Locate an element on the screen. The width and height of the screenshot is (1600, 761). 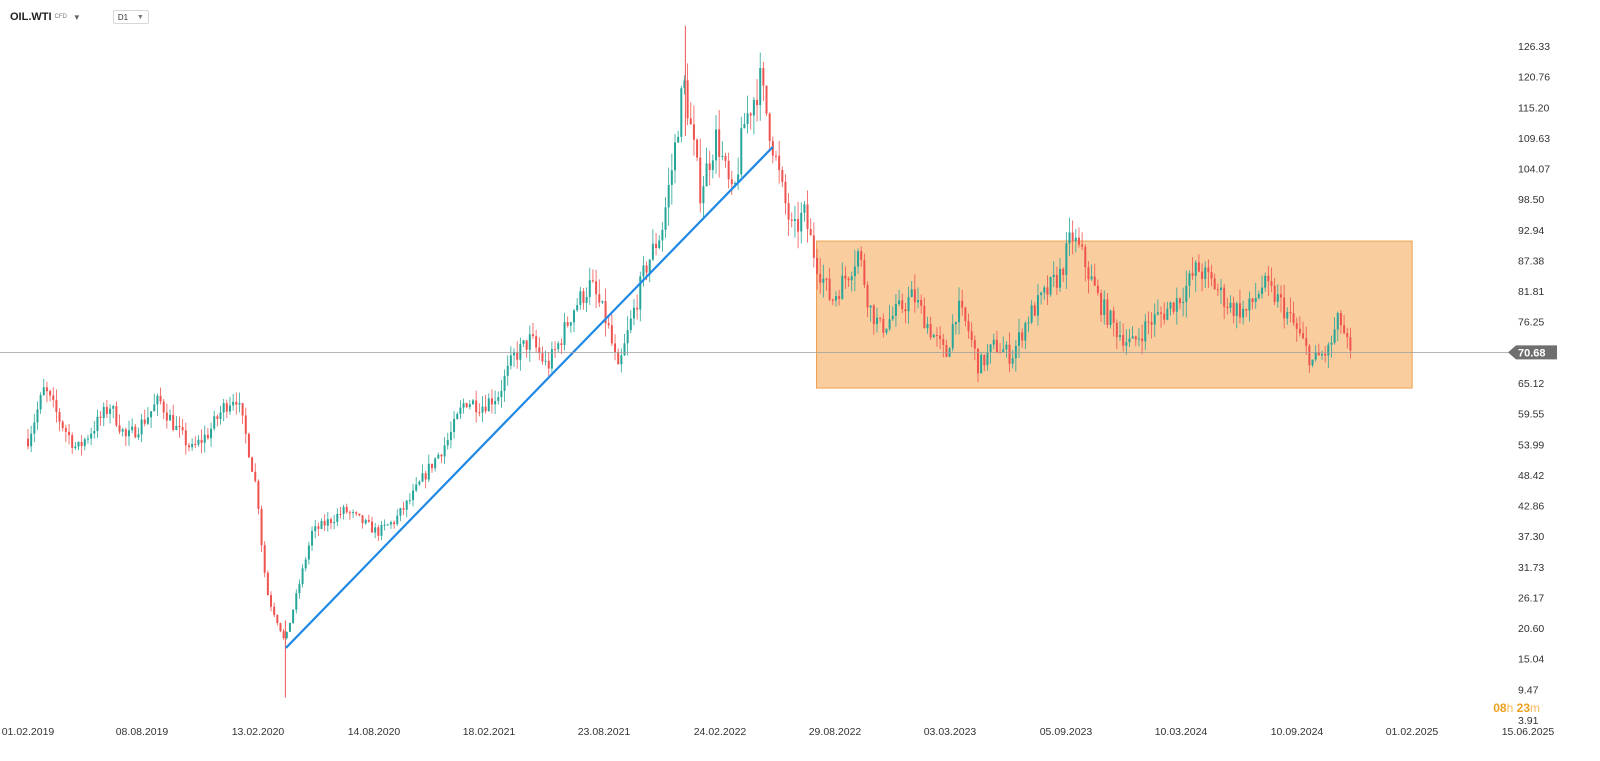
y-tick-label: 26.17 is located at coordinates (1531, 598).